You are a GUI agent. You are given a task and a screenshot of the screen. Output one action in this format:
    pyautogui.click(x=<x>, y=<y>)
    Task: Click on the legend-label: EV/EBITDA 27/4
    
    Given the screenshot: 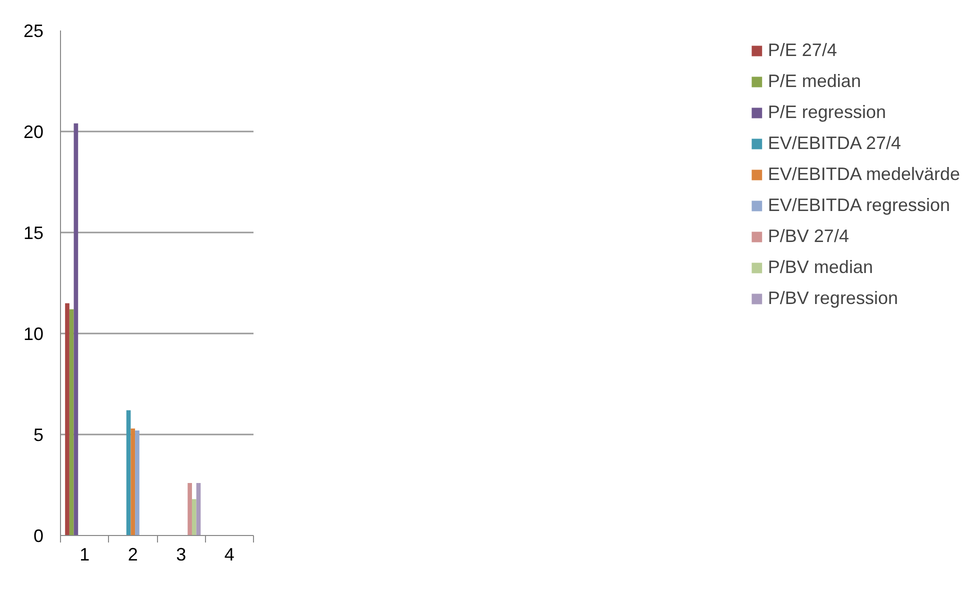 What is the action you would take?
    pyautogui.click(x=834, y=143)
    